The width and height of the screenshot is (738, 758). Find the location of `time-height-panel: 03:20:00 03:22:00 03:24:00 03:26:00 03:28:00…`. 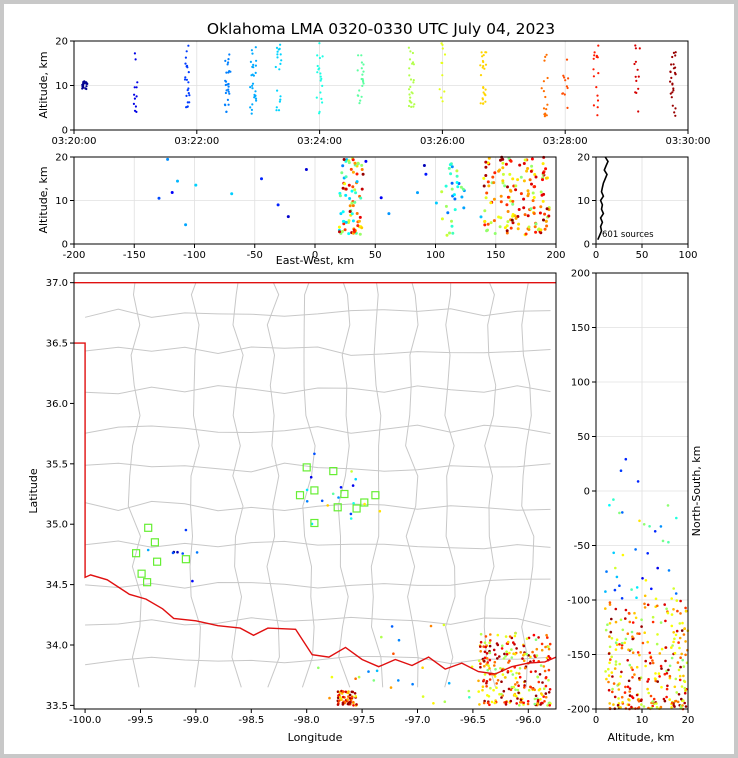

time-height-panel: 03:20:00 03:22:00 03:24:00 03:26:00 03:28:00… is located at coordinates (373, 92).